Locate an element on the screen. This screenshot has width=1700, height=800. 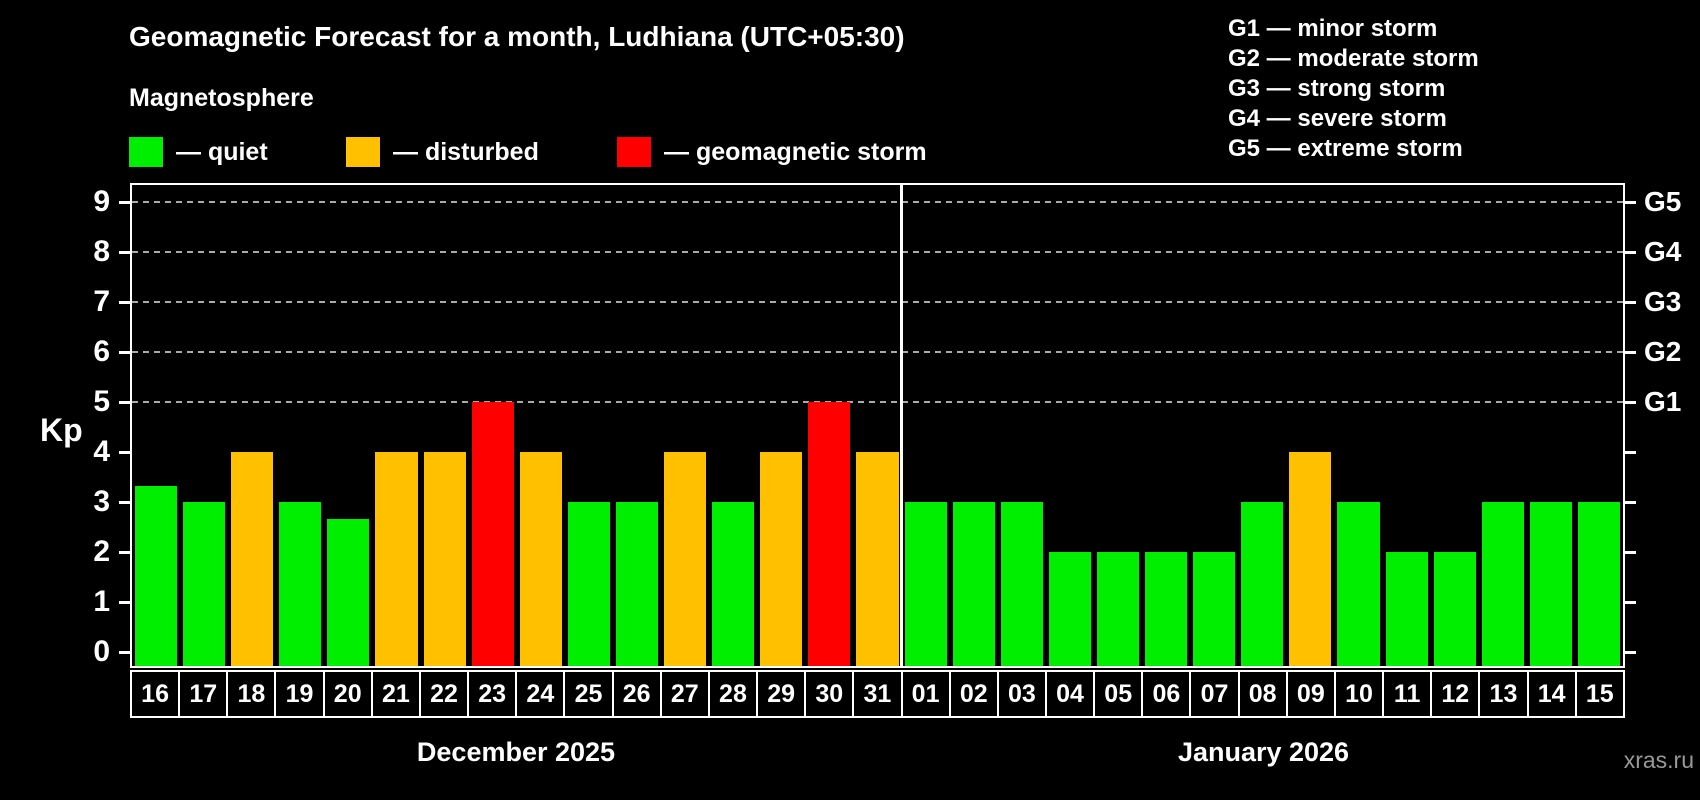
day-label-16: 16 is located at coordinates (155, 694).